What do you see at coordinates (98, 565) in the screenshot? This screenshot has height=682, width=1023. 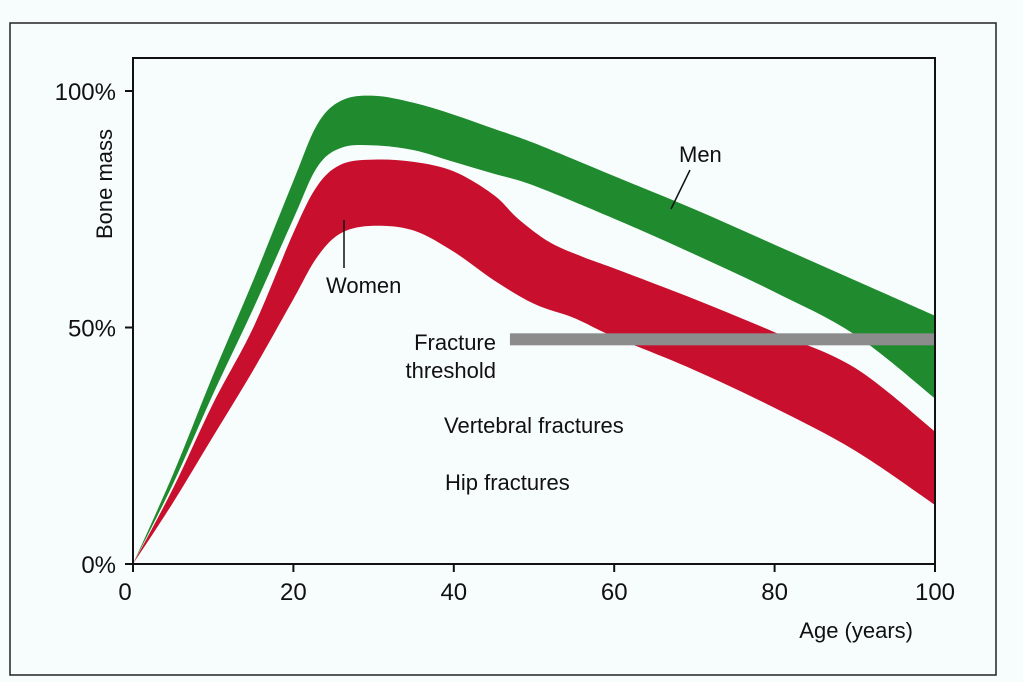 I see `y-tick-label-0: 0%` at bounding box center [98, 565].